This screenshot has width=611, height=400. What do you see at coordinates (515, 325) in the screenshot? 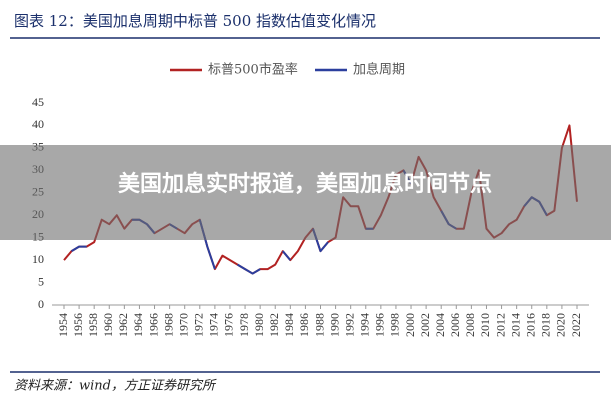
I see `x-tick-label: 2014` at bounding box center [515, 325].